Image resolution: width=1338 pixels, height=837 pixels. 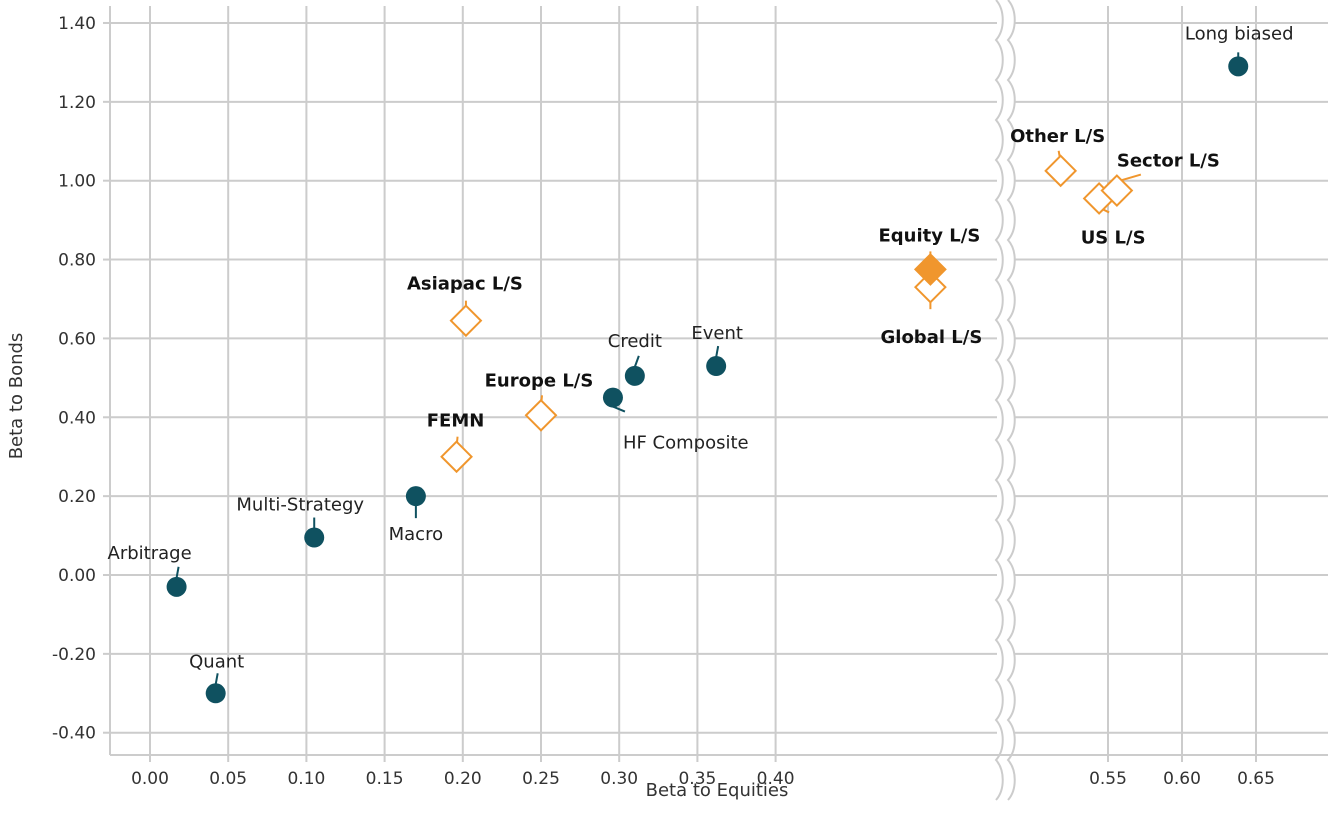 I want to click on quant-point, so click(x=215, y=693).